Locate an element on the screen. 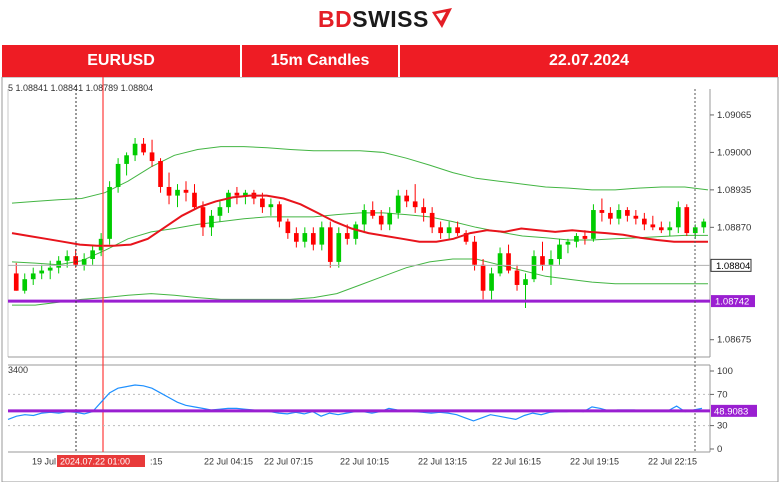  brand-name-part2: SWISS is located at coordinates (390, 19).